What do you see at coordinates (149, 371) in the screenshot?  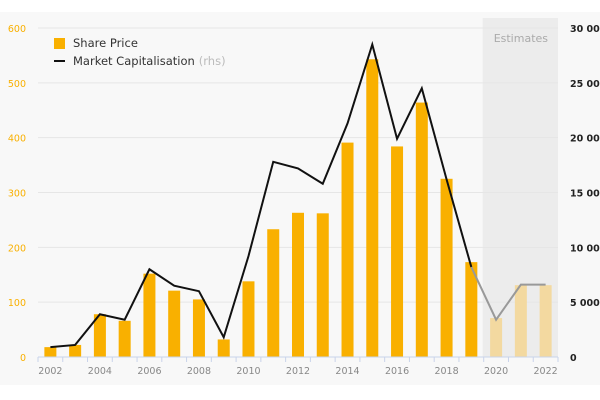 I see `x-tick-label: 2006` at bounding box center [149, 371].